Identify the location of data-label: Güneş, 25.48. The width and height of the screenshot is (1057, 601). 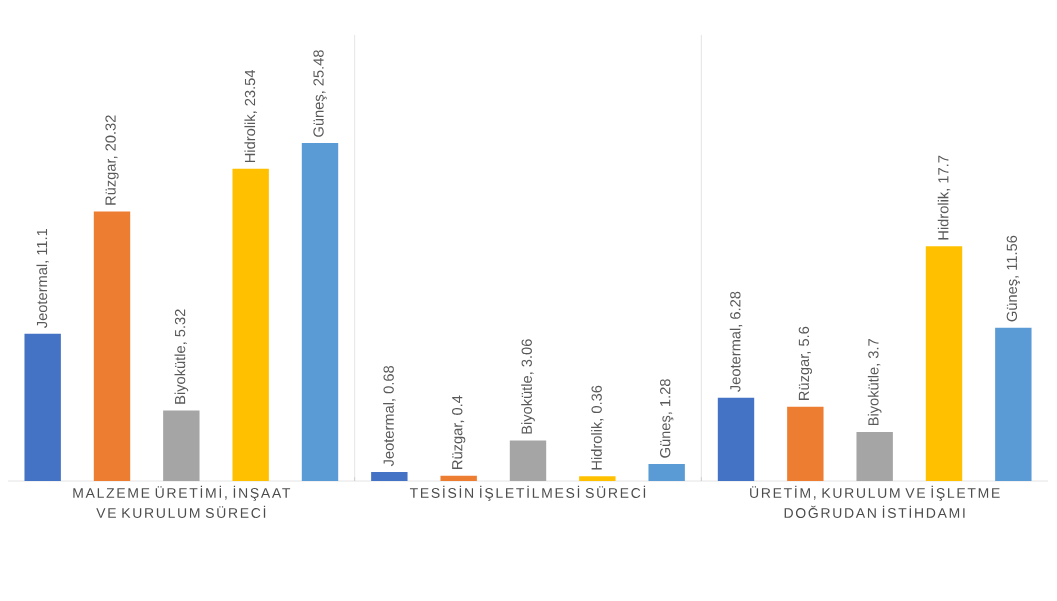
(320, 93).